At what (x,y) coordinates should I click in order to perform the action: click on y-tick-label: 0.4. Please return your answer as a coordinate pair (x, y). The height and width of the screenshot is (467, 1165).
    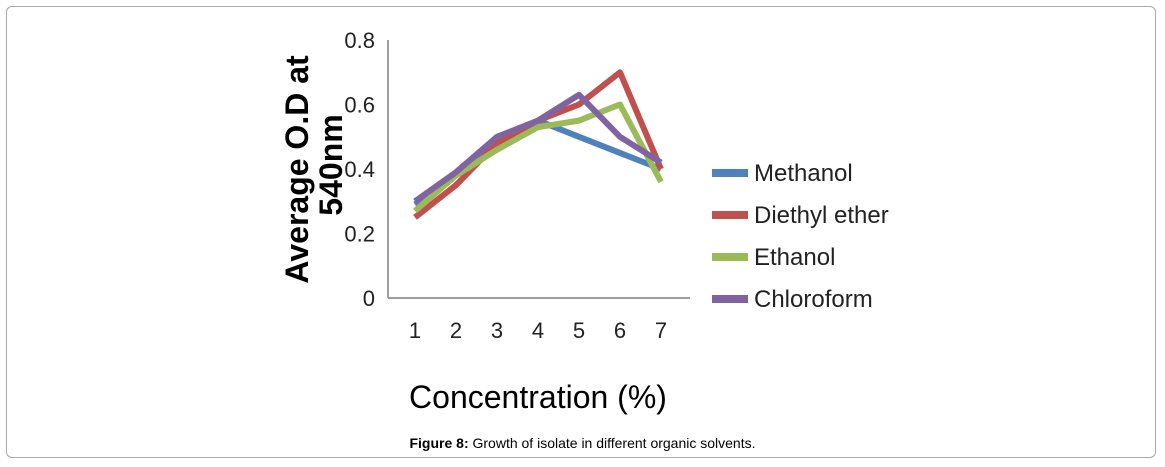
    Looking at the image, I should click on (359, 169).